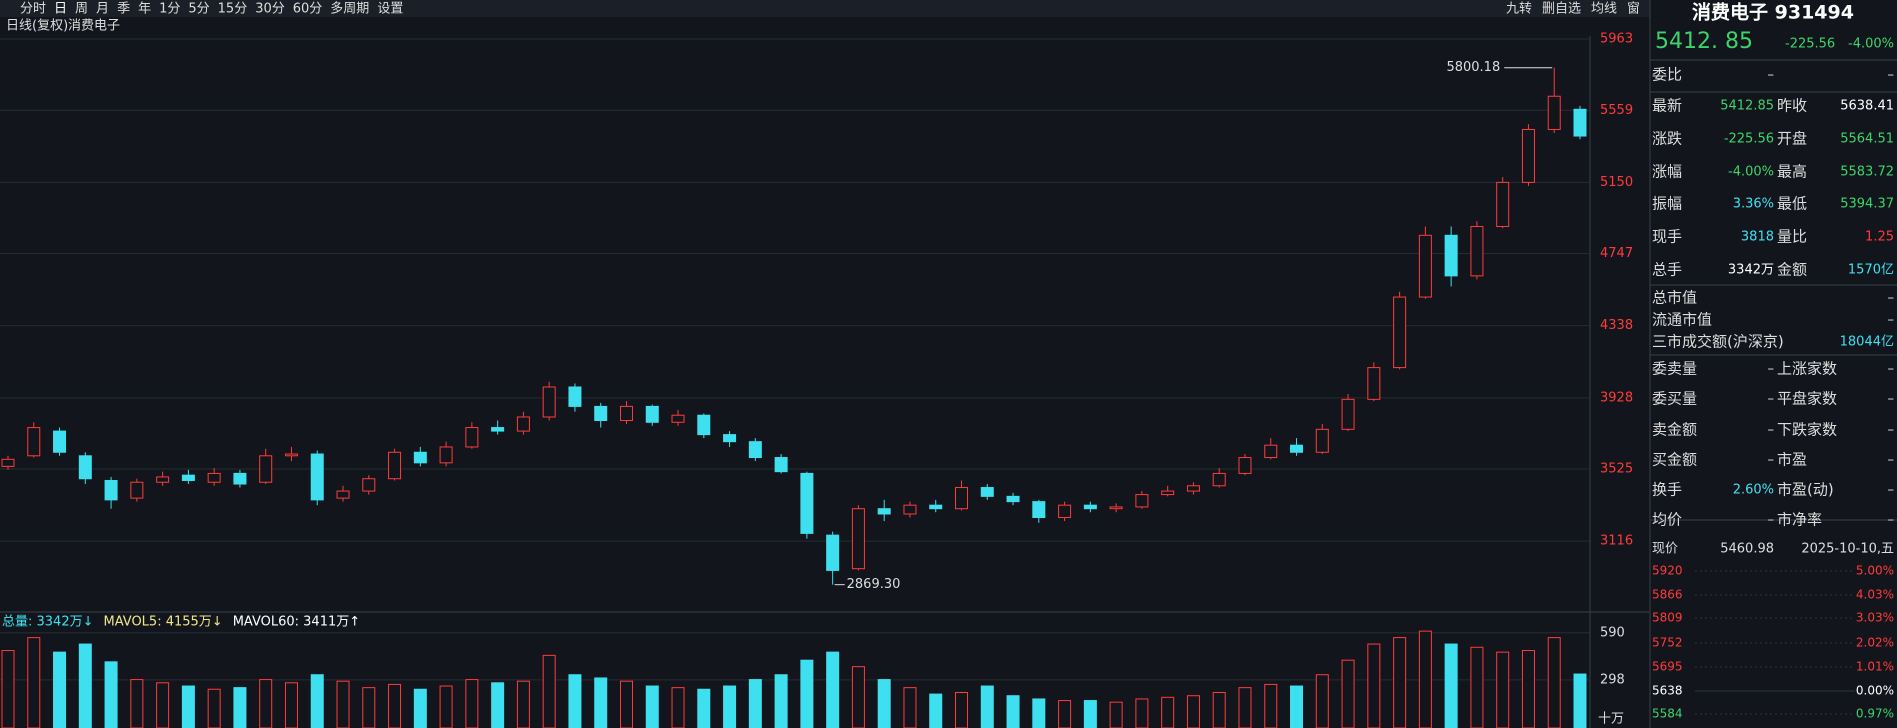 The image size is (1897, 728). What do you see at coordinates (81, 9) in the screenshot?
I see `toolbar-button: 周` at bounding box center [81, 9].